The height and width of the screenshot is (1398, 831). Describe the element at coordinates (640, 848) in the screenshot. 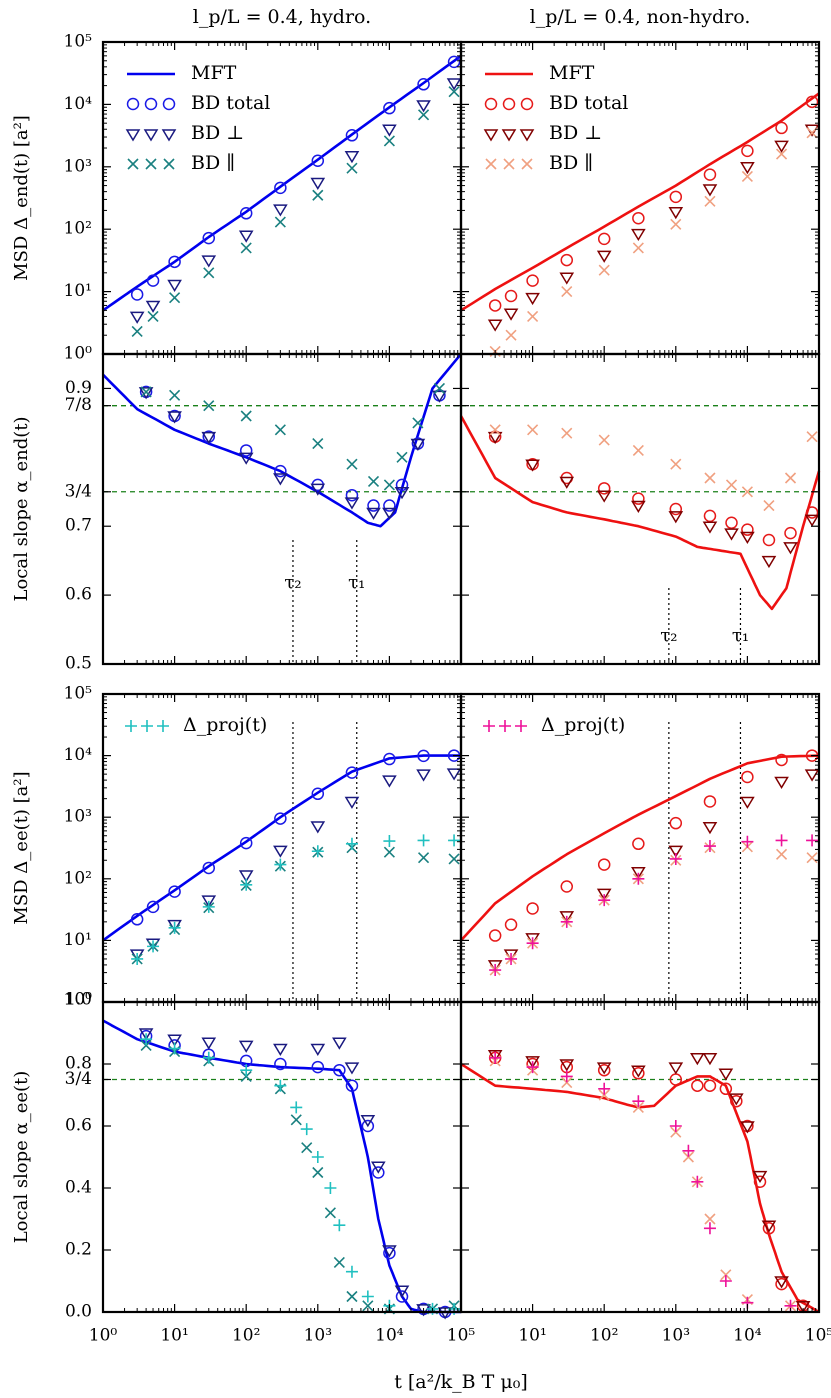

I see `series-line-mft` at that location.